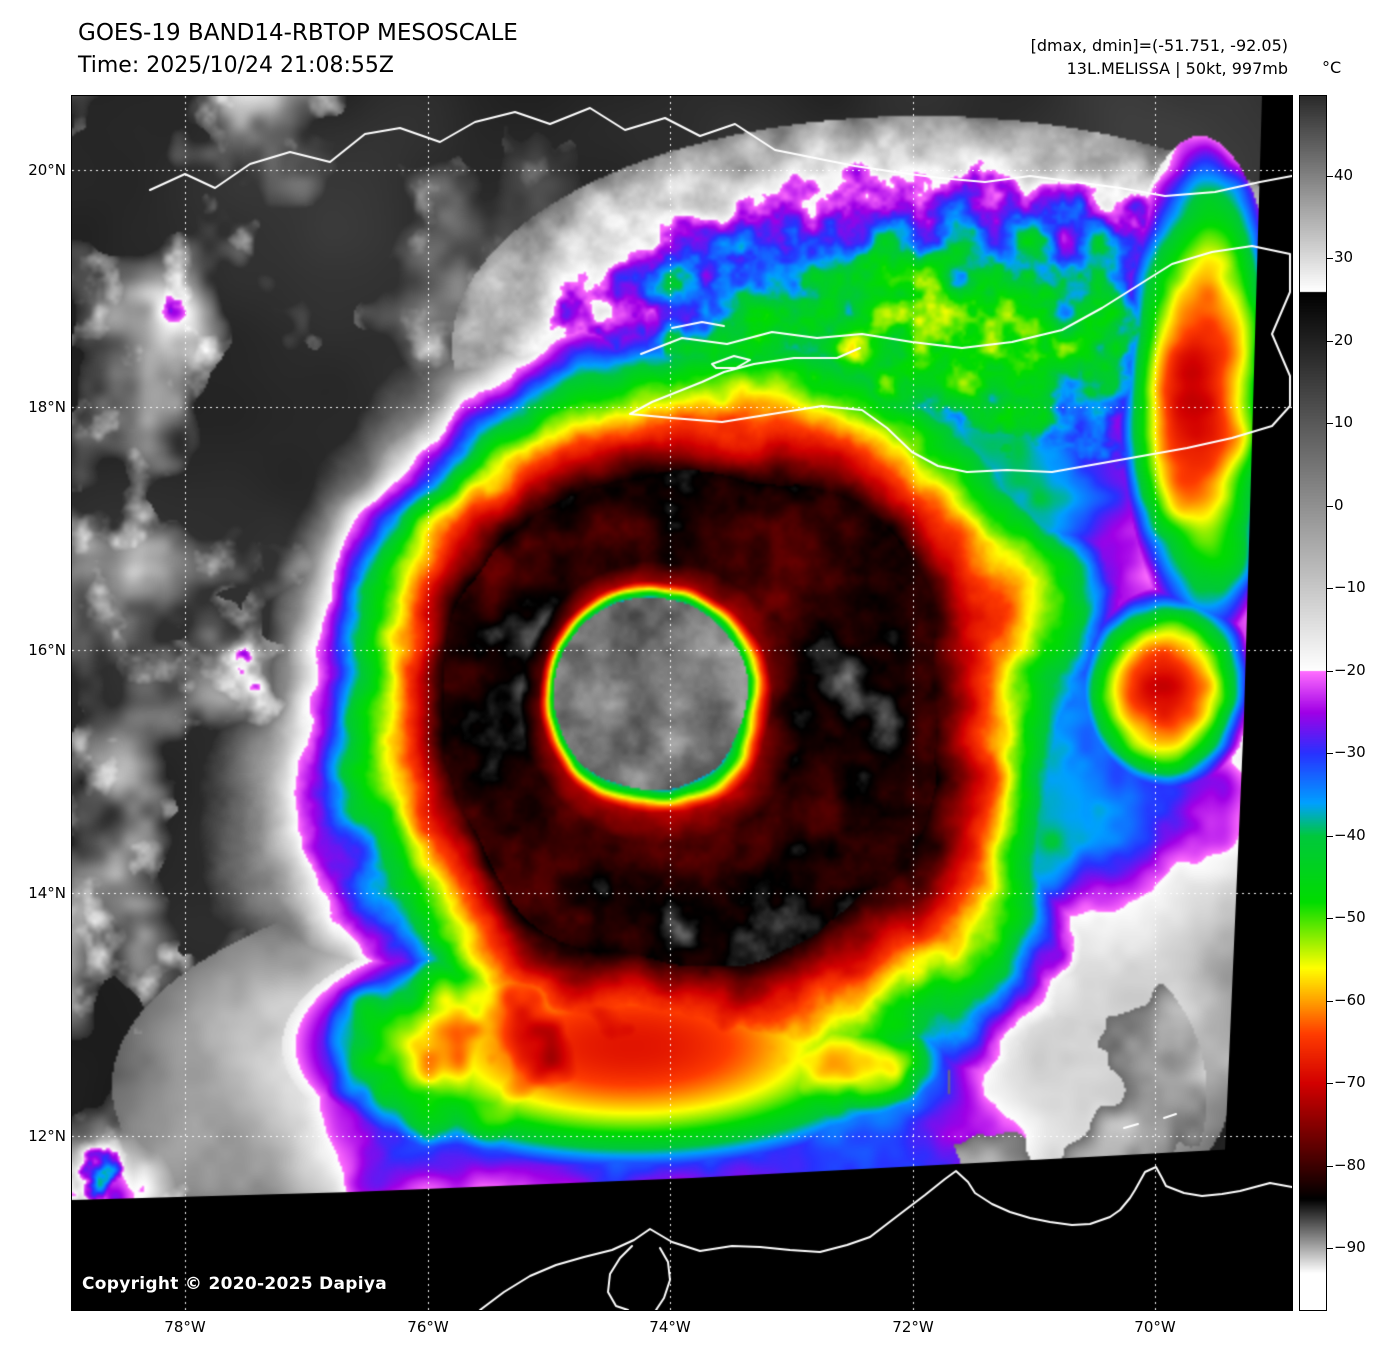  I want to click on colorbar-tick-label: −80, so click(1350, 1165).